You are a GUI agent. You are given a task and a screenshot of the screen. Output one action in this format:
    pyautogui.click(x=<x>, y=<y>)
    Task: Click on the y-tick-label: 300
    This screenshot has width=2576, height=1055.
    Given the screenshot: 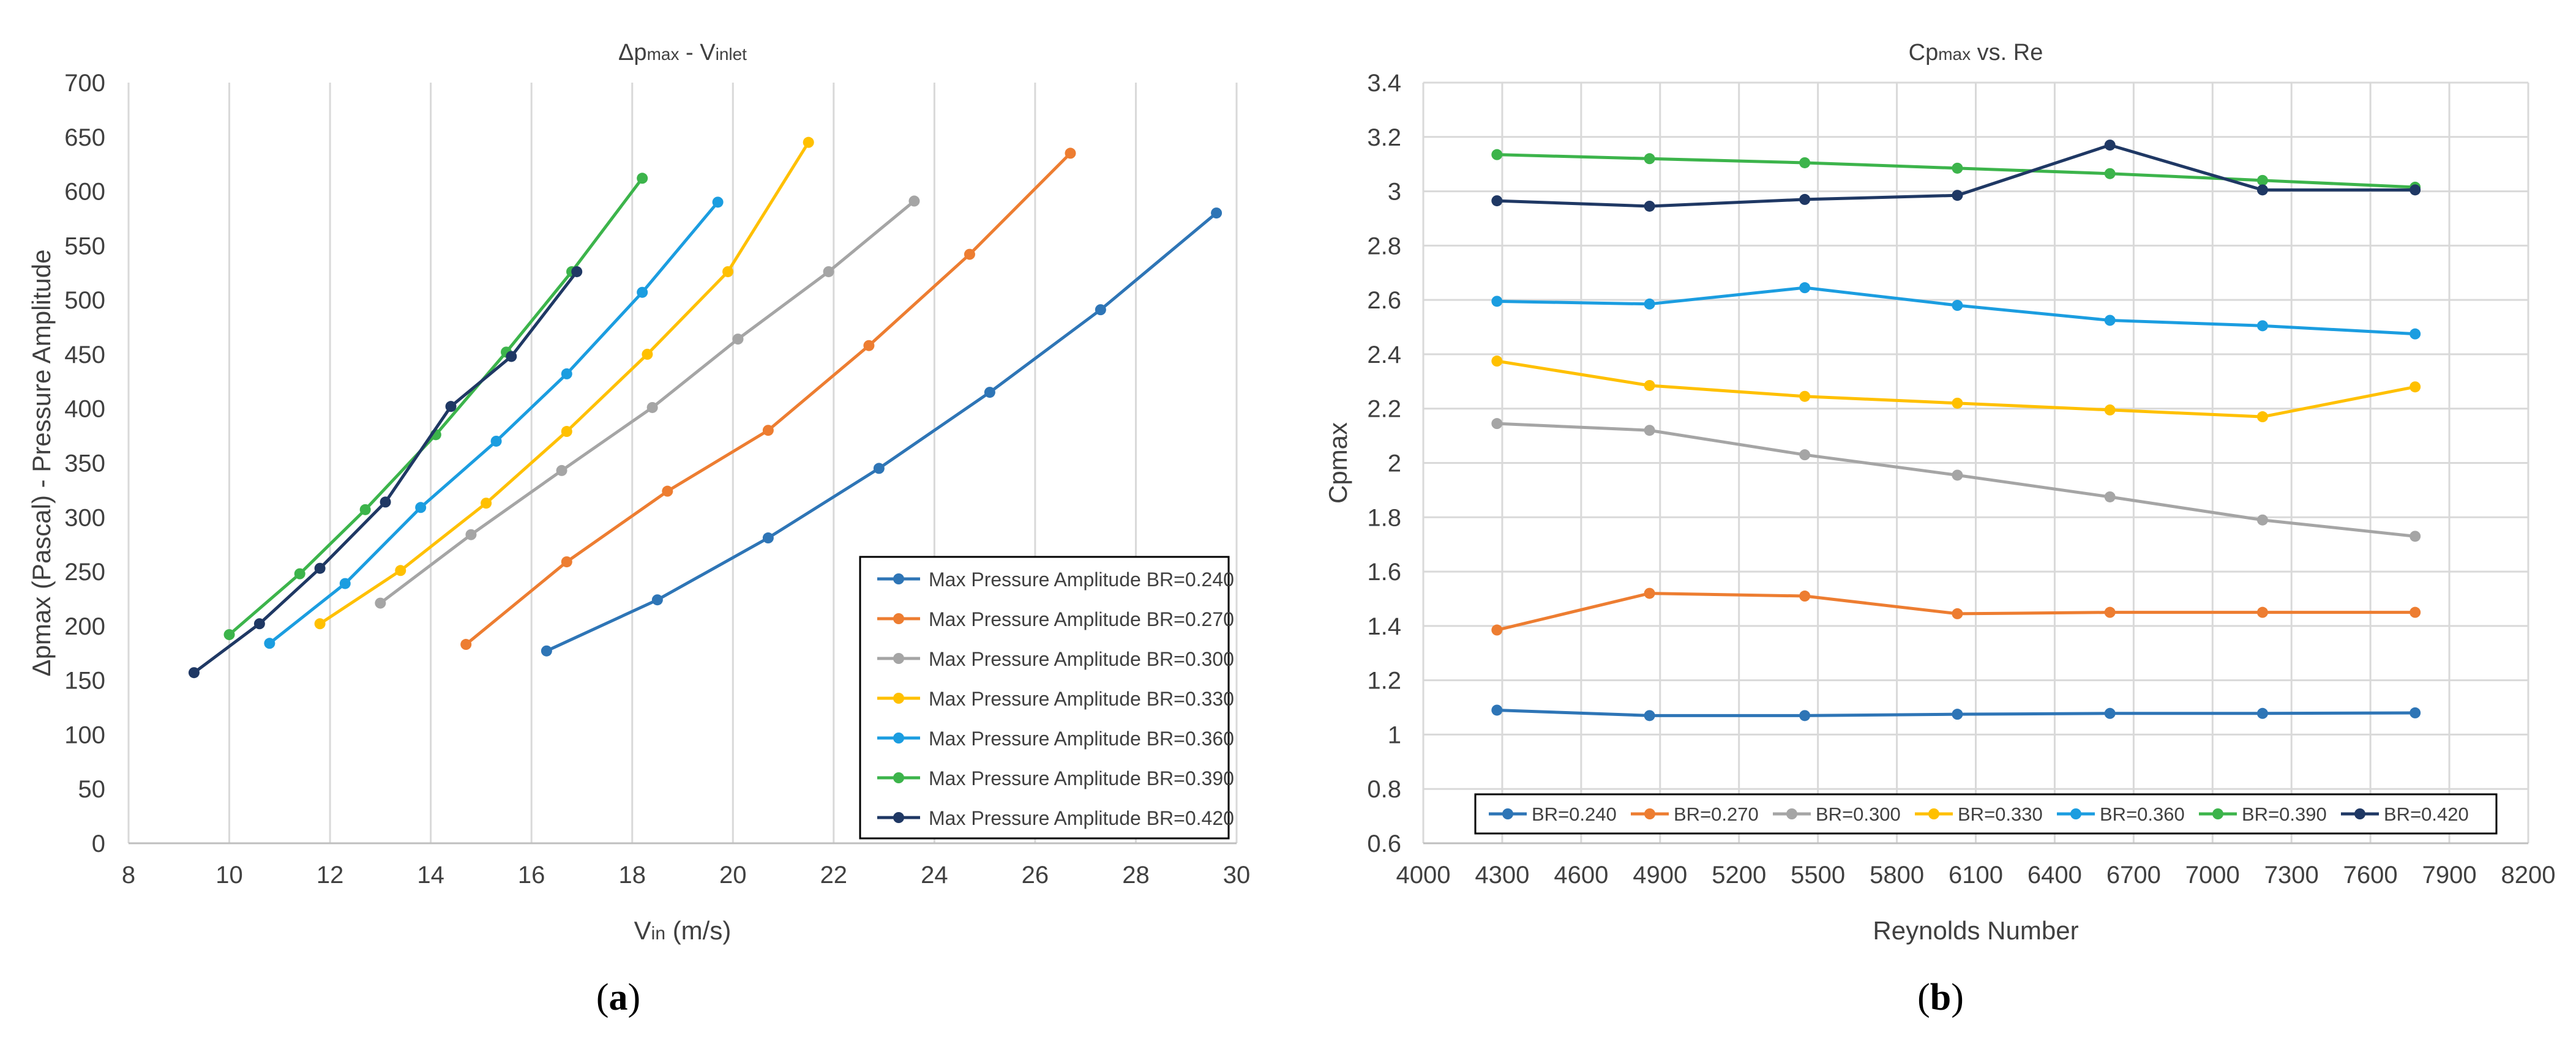 What is the action you would take?
    pyautogui.click(x=84, y=517)
    